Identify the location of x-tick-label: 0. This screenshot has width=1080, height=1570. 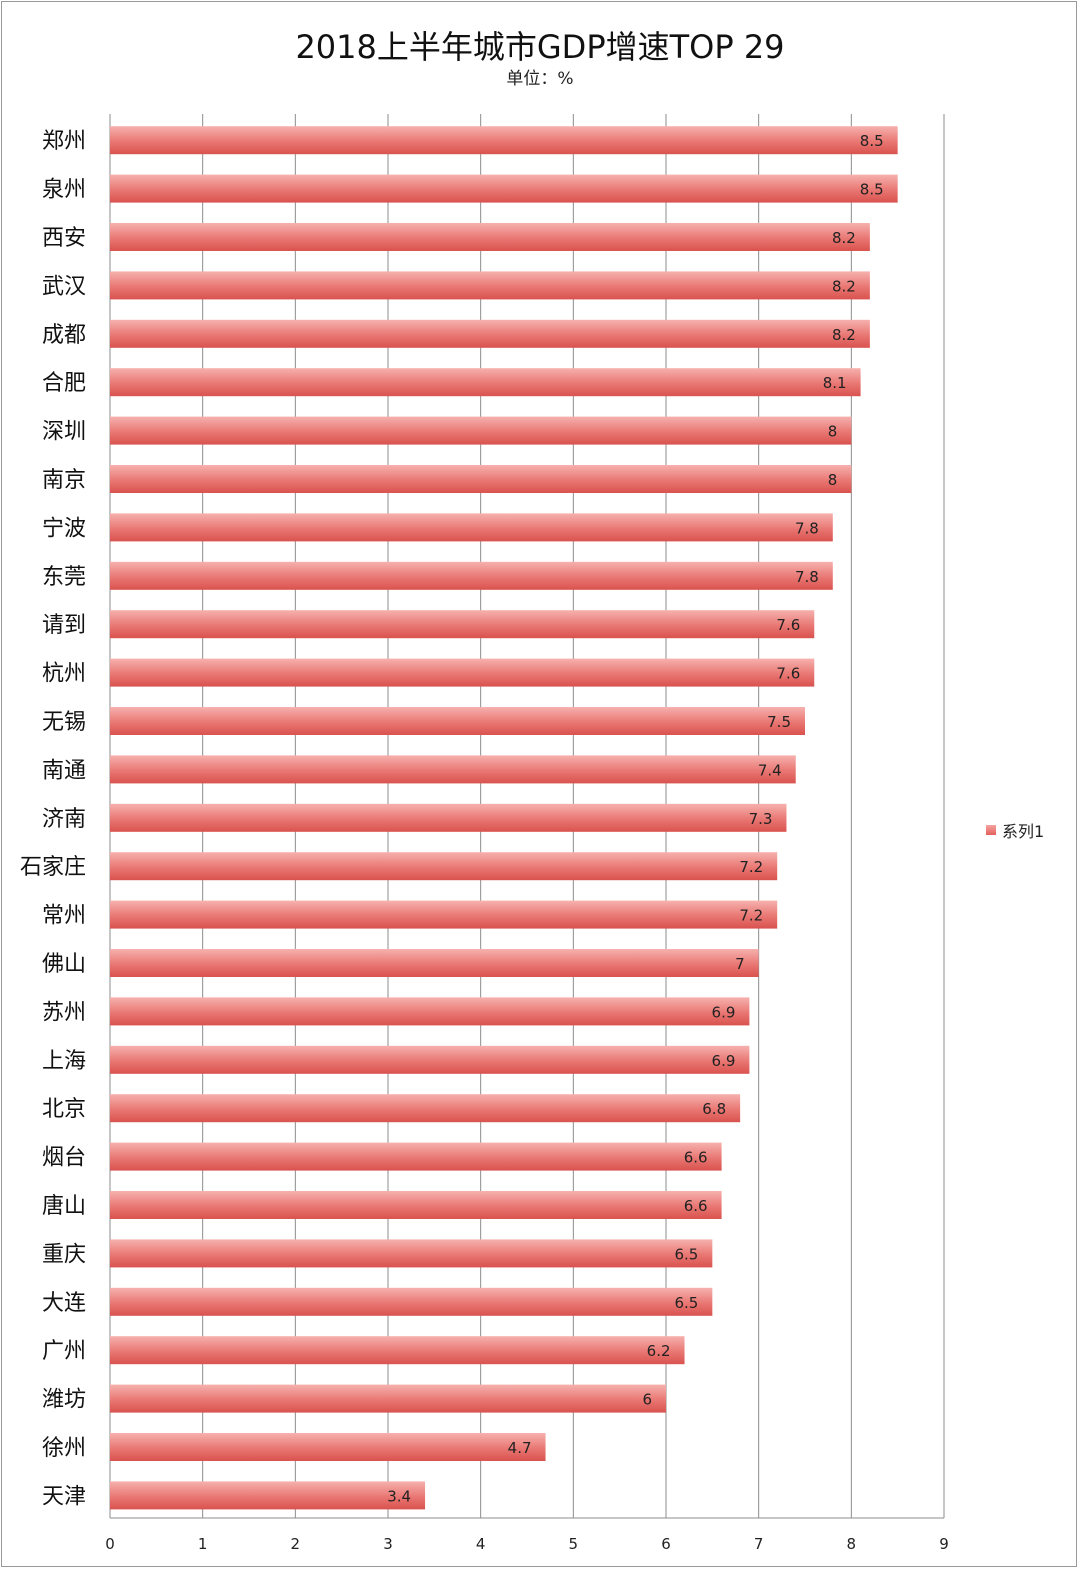
(110, 1544).